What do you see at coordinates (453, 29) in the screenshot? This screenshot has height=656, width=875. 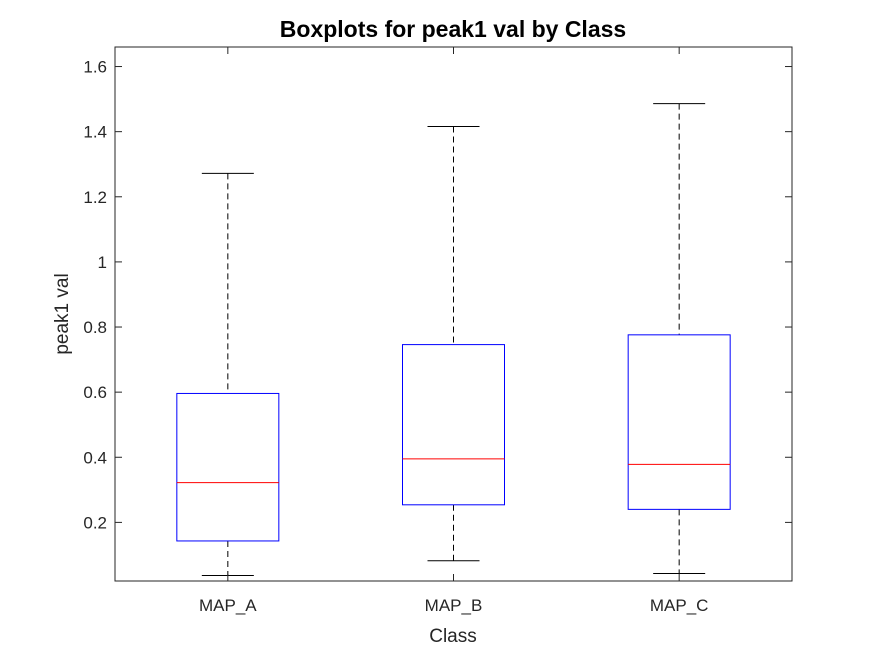 I see `chart-title: Boxplots for peak1 val by Class` at bounding box center [453, 29].